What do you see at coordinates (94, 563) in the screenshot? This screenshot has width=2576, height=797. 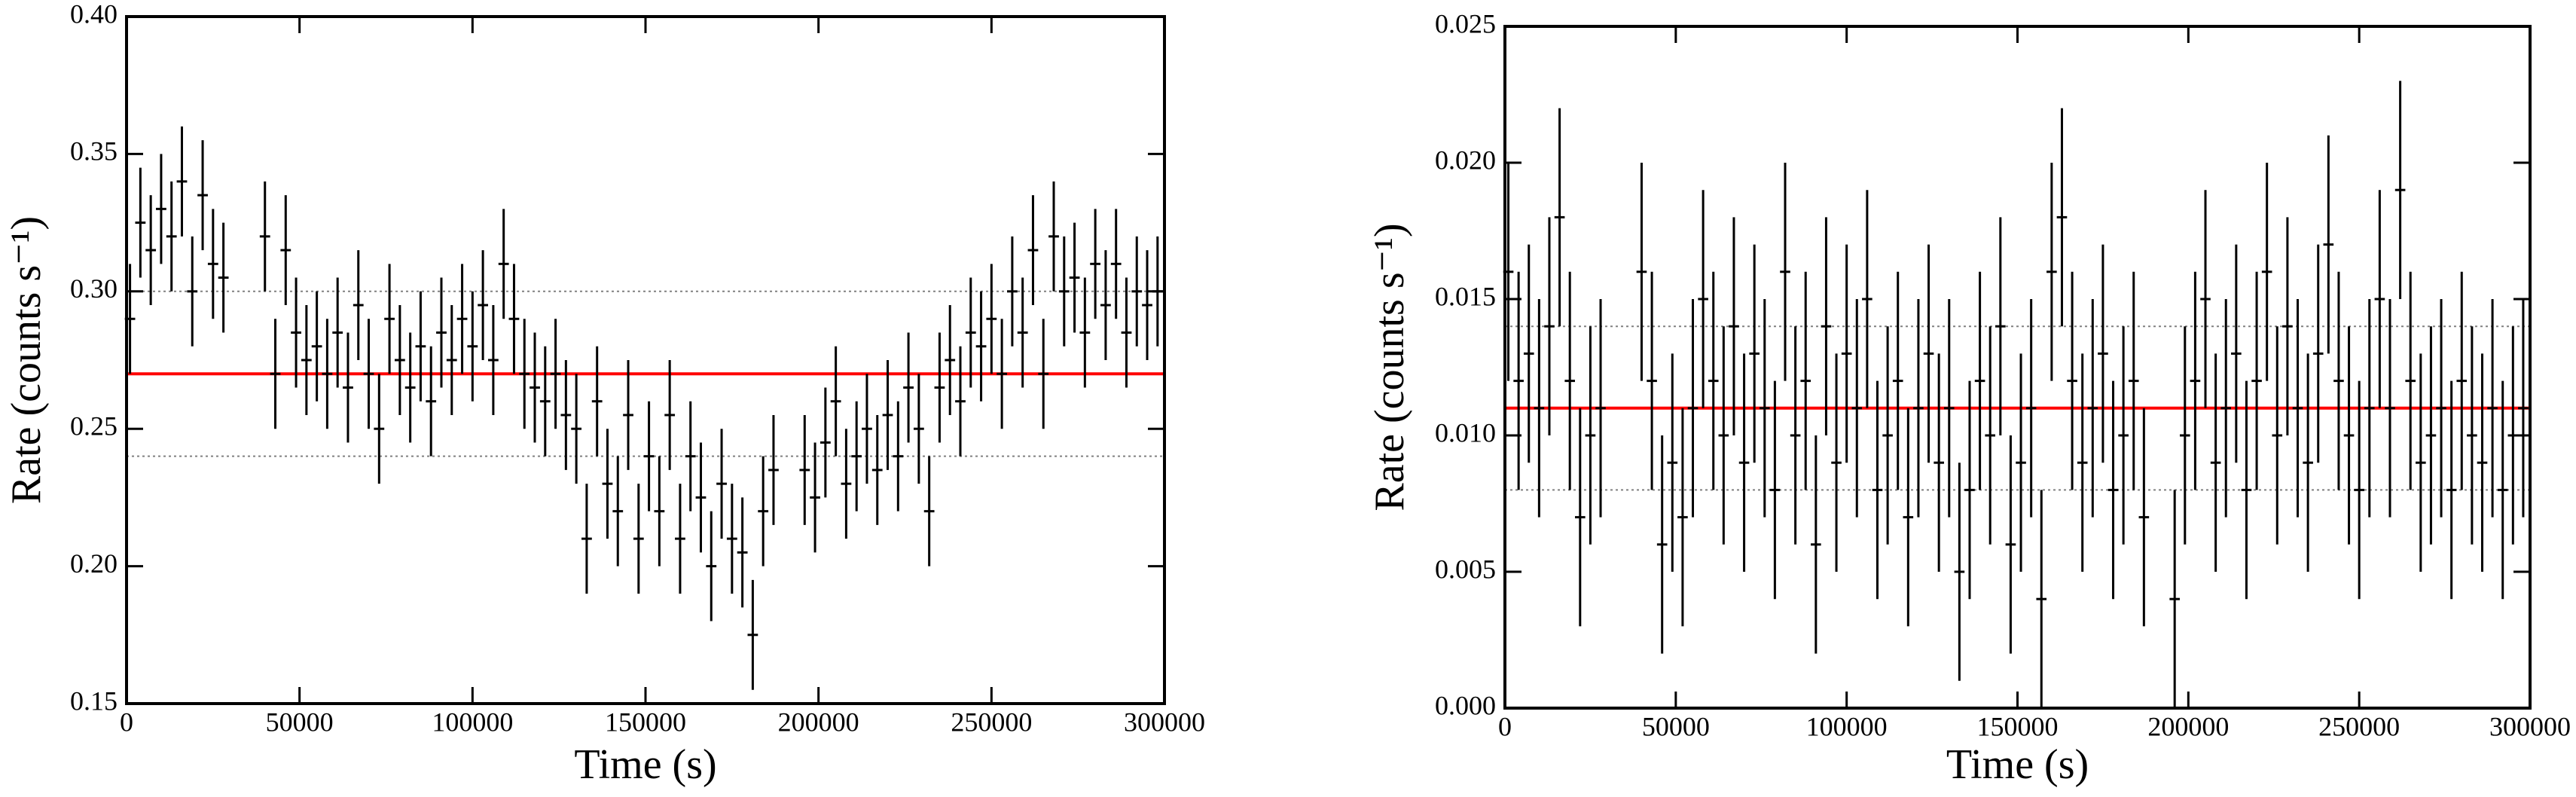 I see `y-tick-label: 0.20` at bounding box center [94, 563].